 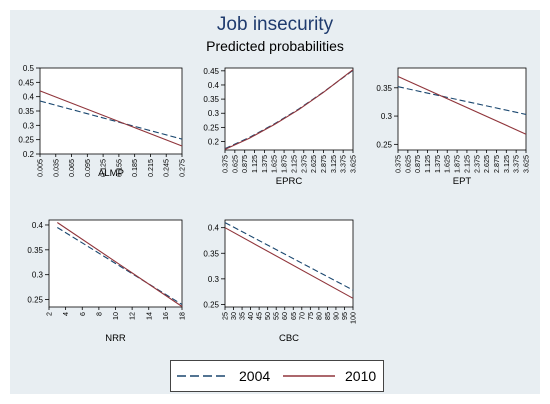 What do you see at coordinates (343, 164) in the screenshot?
I see `x-tick-label: 3.375` at bounding box center [343, 164].